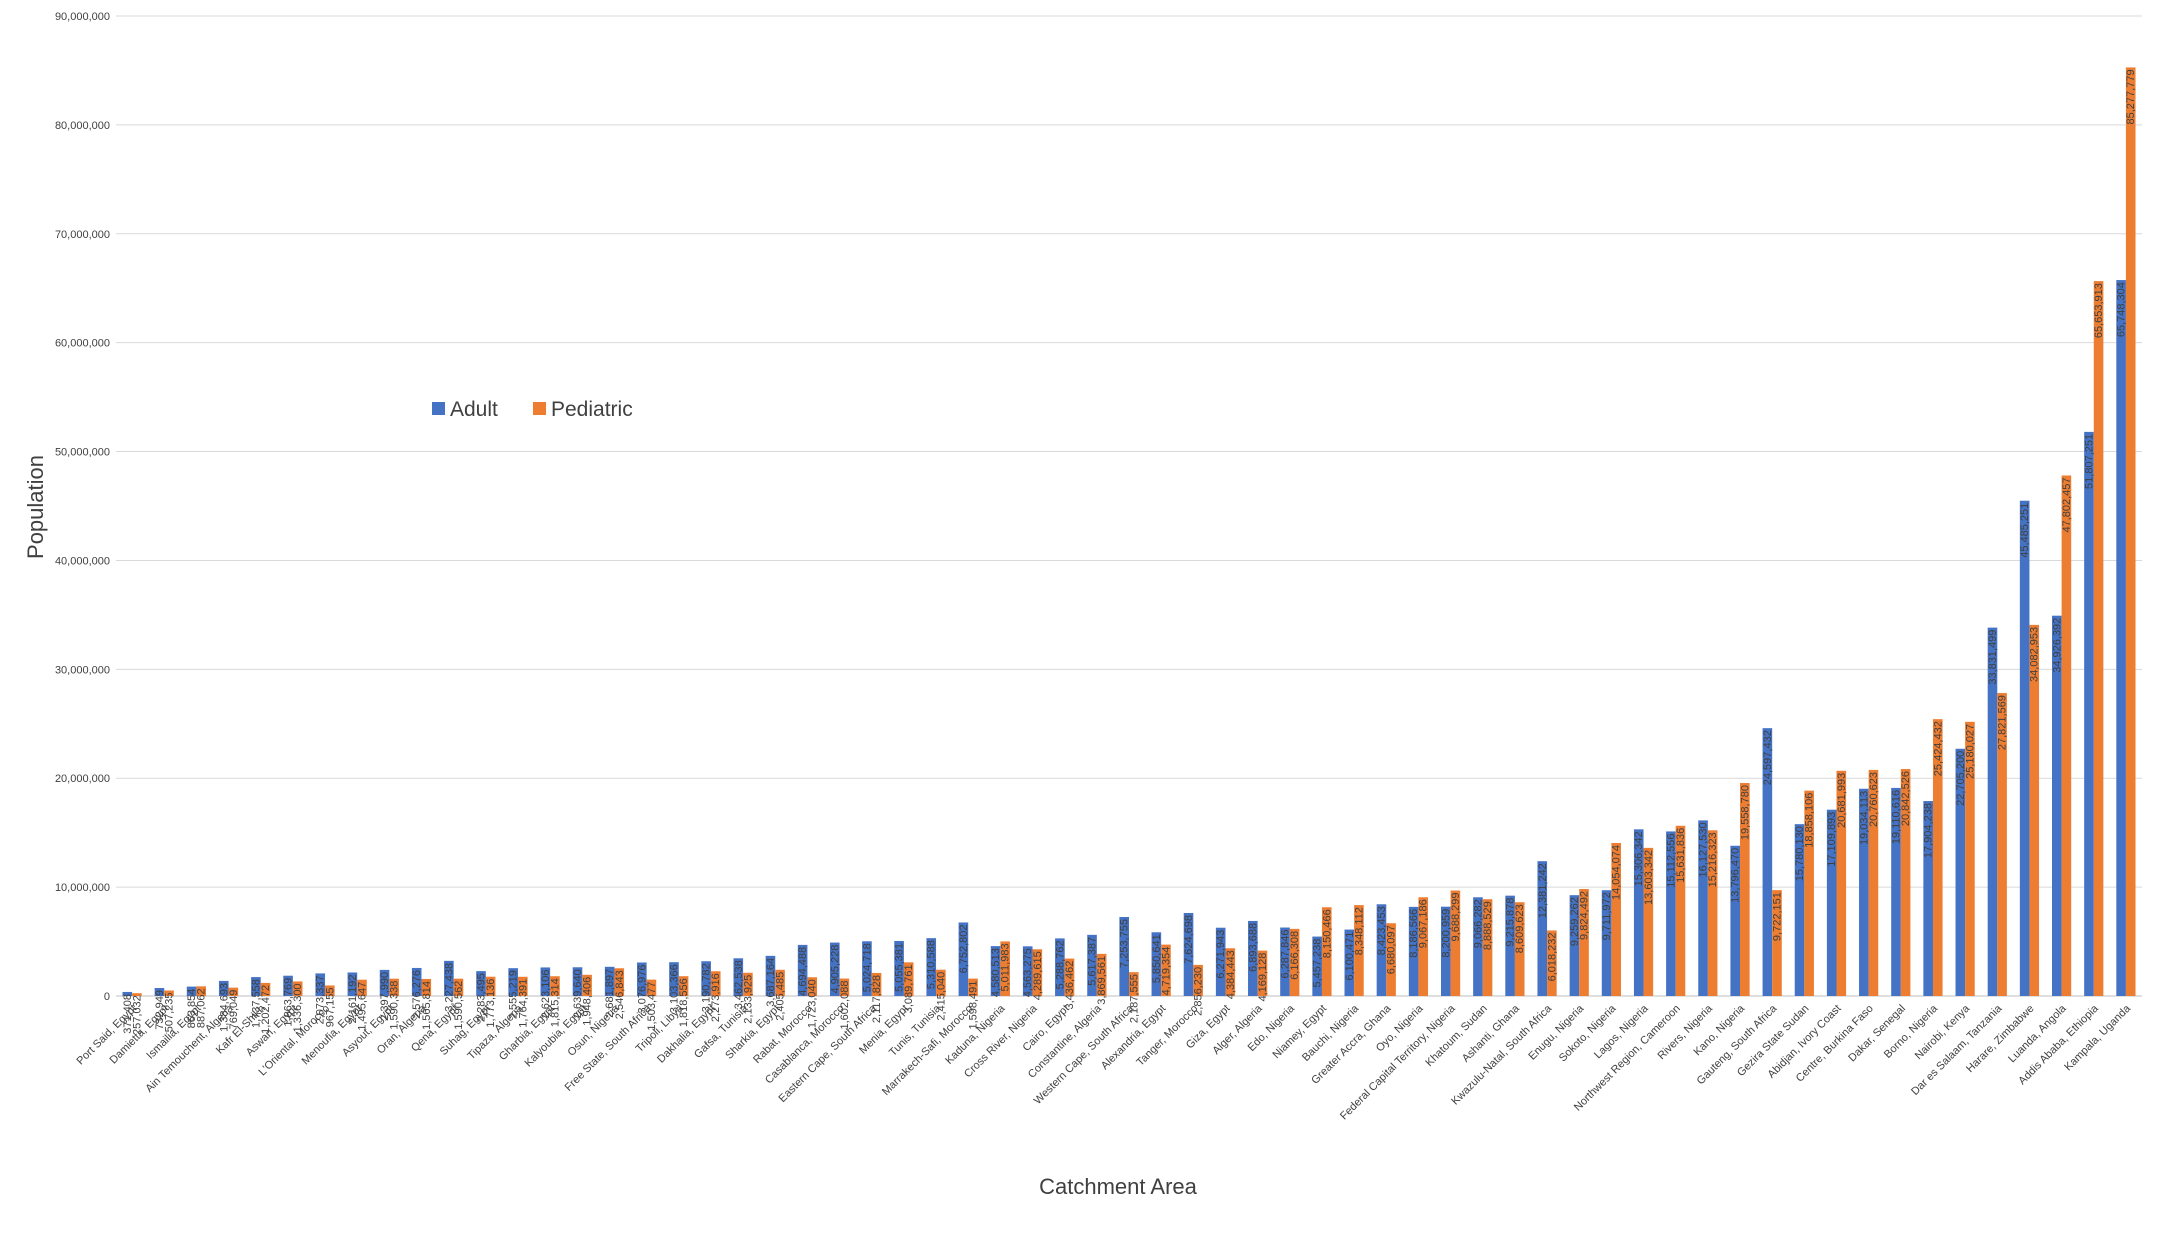  I want to click on pediatric-value-label: 20,760,623, so click(1874, 799).